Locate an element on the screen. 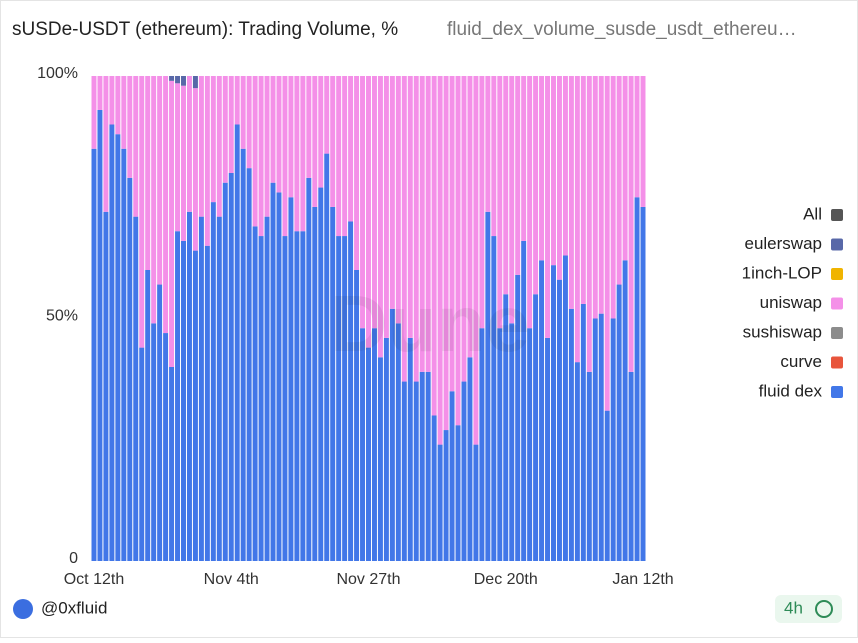 The height and width of the screenshot is (643, 858). legend-label: All is located at coordinates (812, 213).